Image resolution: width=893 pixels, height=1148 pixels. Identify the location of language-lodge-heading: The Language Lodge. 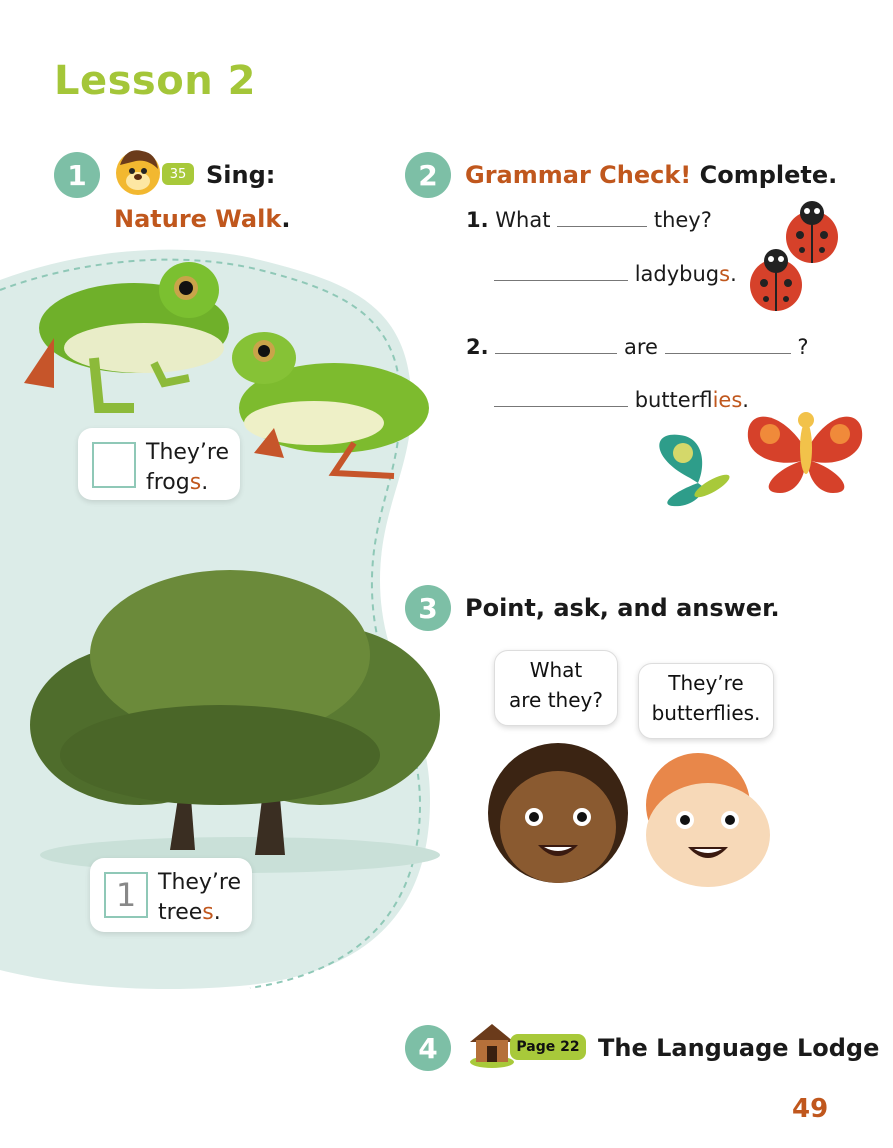
(739, 1048).